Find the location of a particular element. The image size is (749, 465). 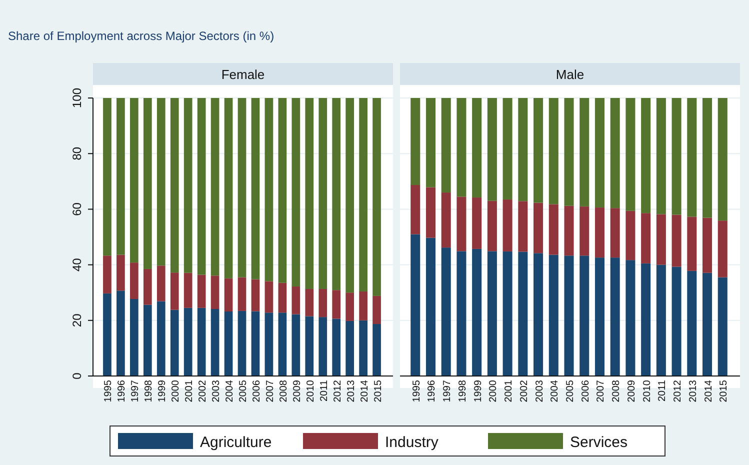

x-tick-label: 1999 is located at coordinates (478, 391).